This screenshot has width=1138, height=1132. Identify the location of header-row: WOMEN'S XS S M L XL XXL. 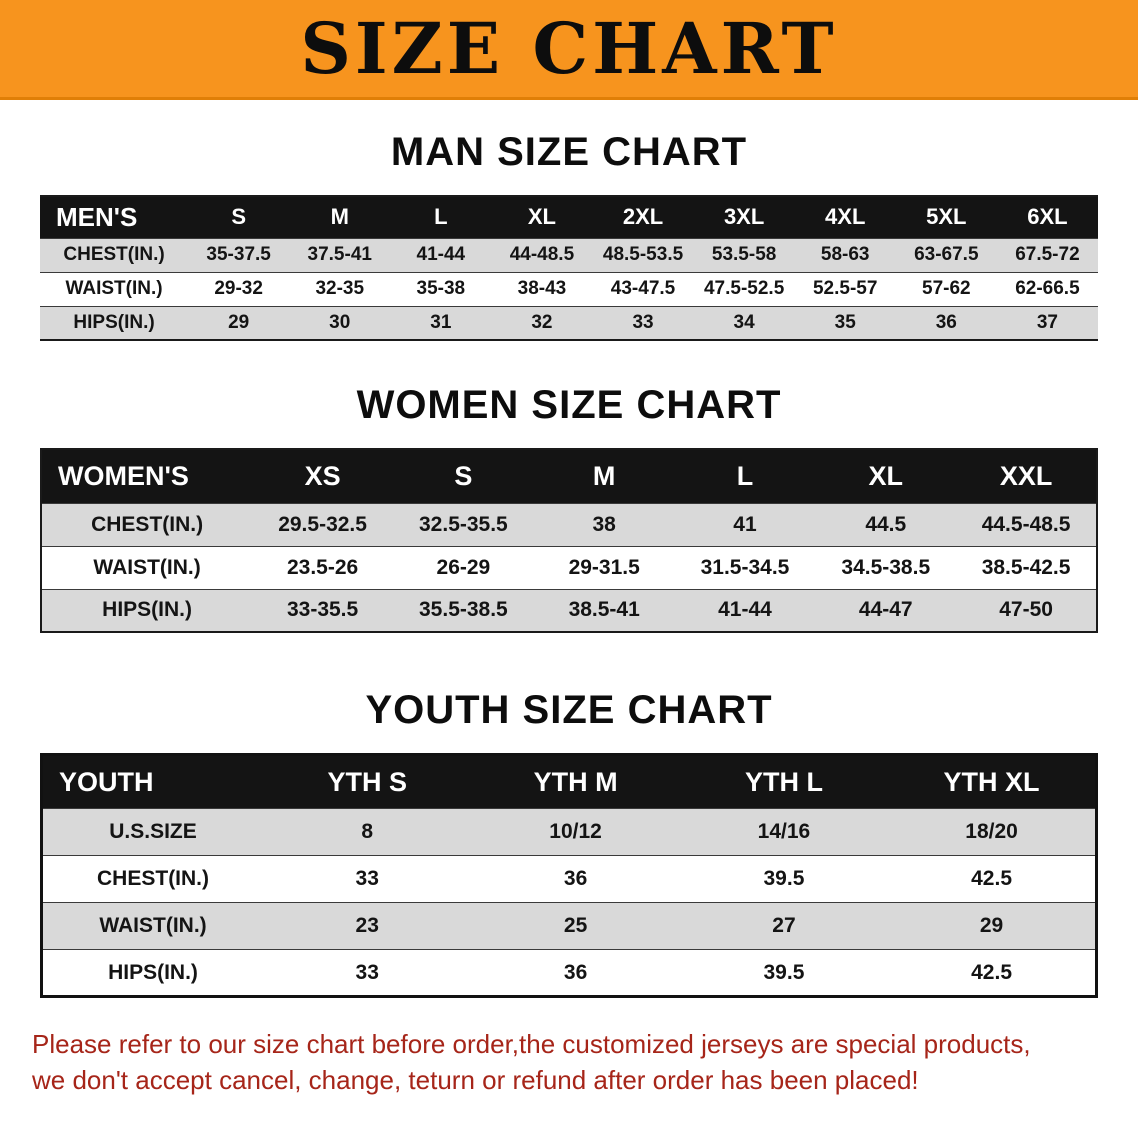
(569, 476).